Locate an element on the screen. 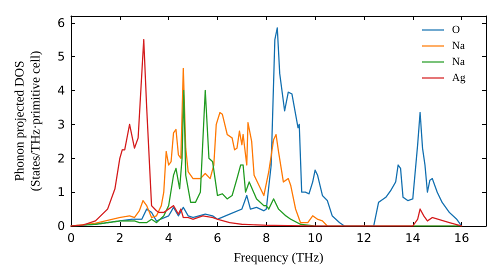 This screenshot has height=280, width=500. y-tick-label: 3 is located at coordinates (61, 124).